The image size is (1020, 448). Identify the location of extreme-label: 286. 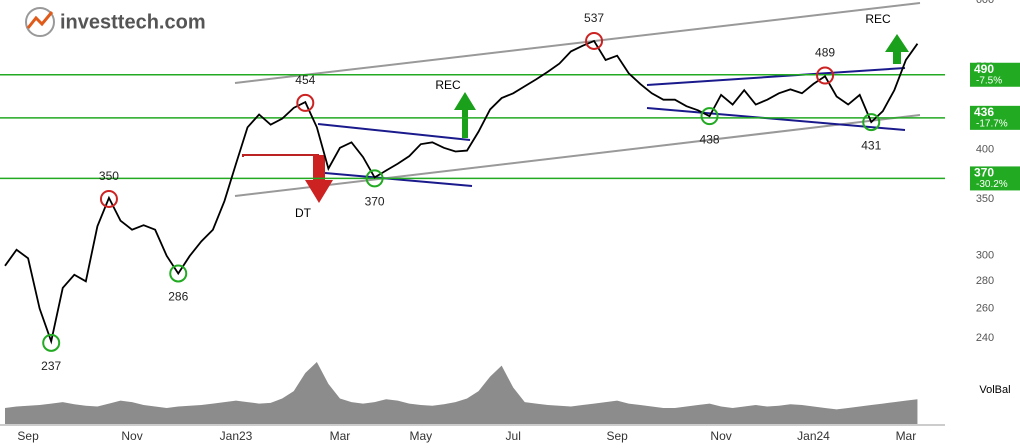
(178, 297).